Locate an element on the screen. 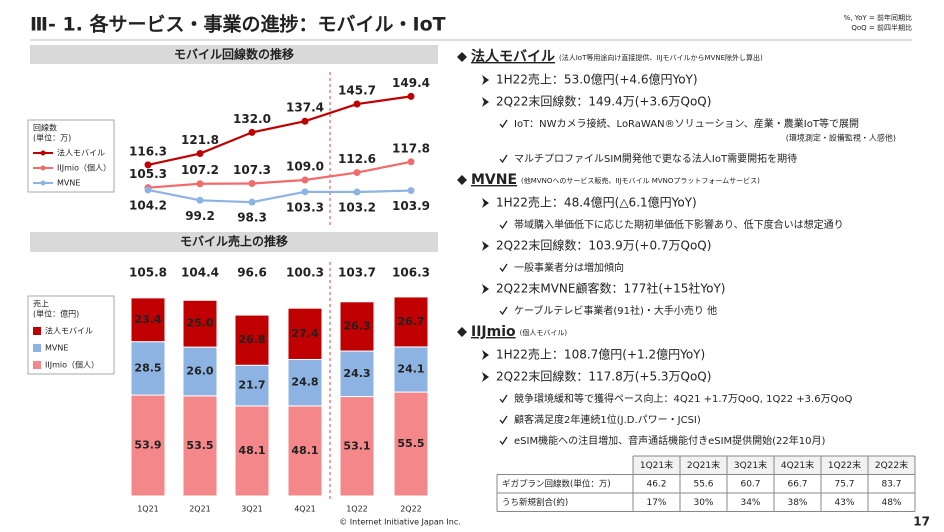  section-note: (個人モバイル) is located at coordinates (544, 332).